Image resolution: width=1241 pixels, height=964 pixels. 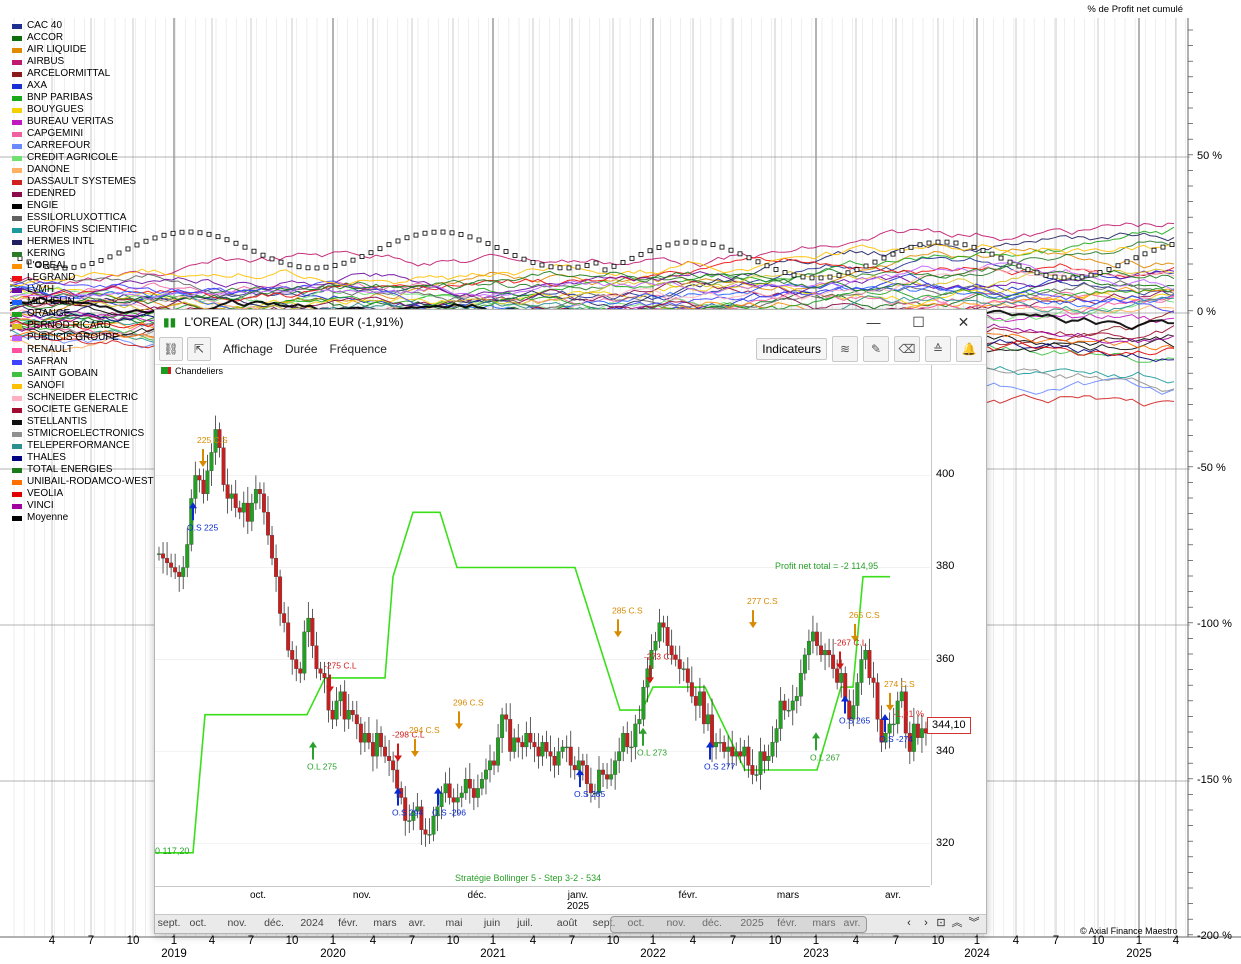 What do you see at coordinates (83, 206) in the screenshot?
I see `legend-item: ENGIE` at bounding box center [83, 206].